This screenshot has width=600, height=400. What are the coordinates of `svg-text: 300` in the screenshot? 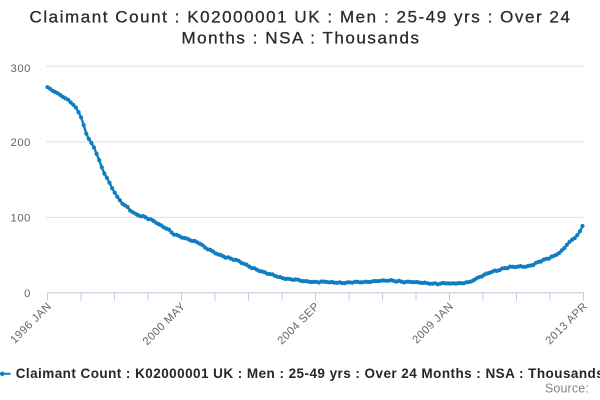 It's located at (21, 69).